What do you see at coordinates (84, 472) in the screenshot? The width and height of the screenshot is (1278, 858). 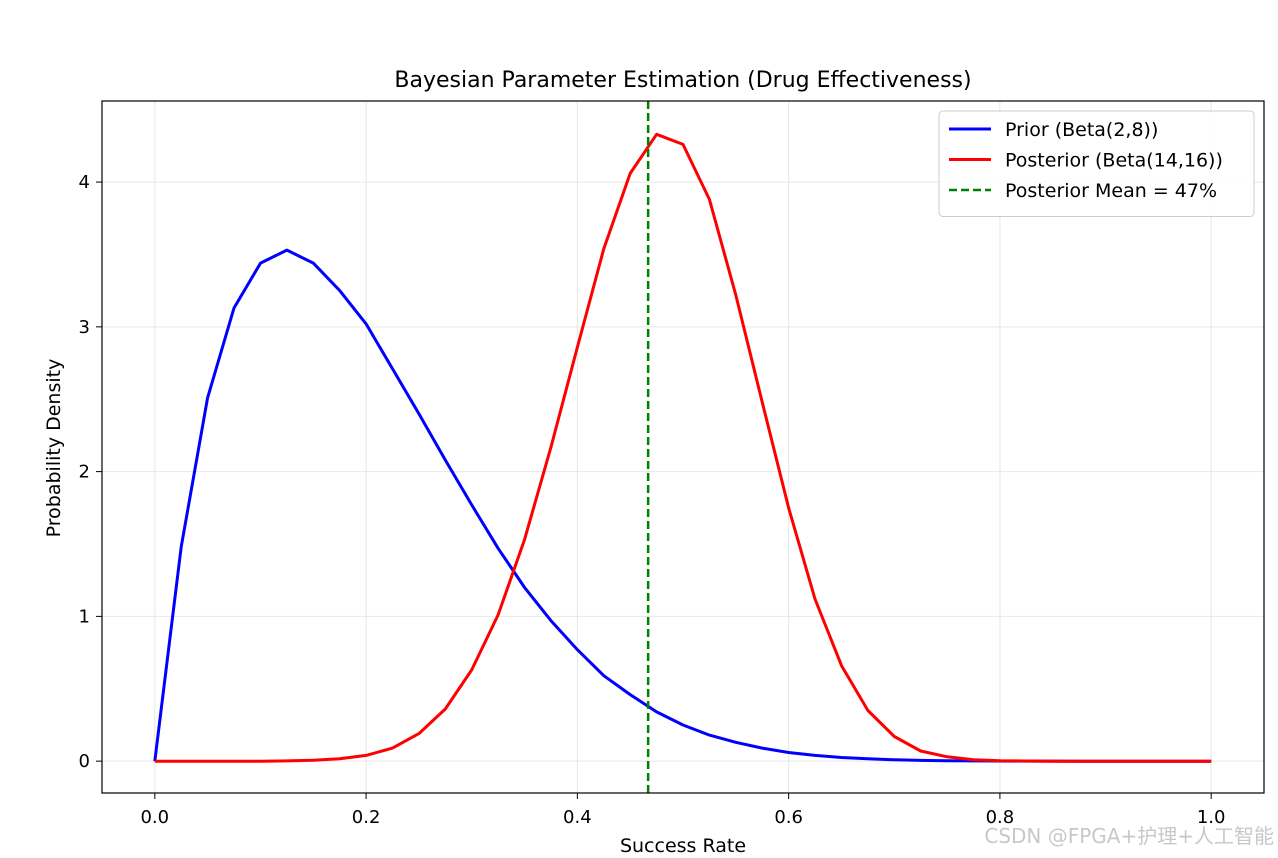 I see `y-tick-label: 2` at bounding box center [84, 472].